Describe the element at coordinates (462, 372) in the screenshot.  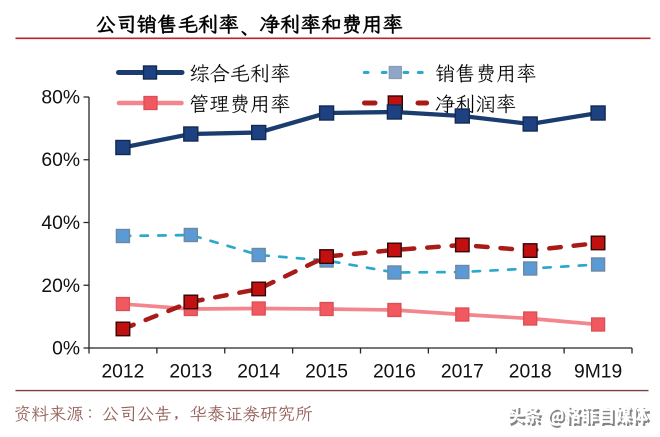
I see `svg-text: 2017` at that location.